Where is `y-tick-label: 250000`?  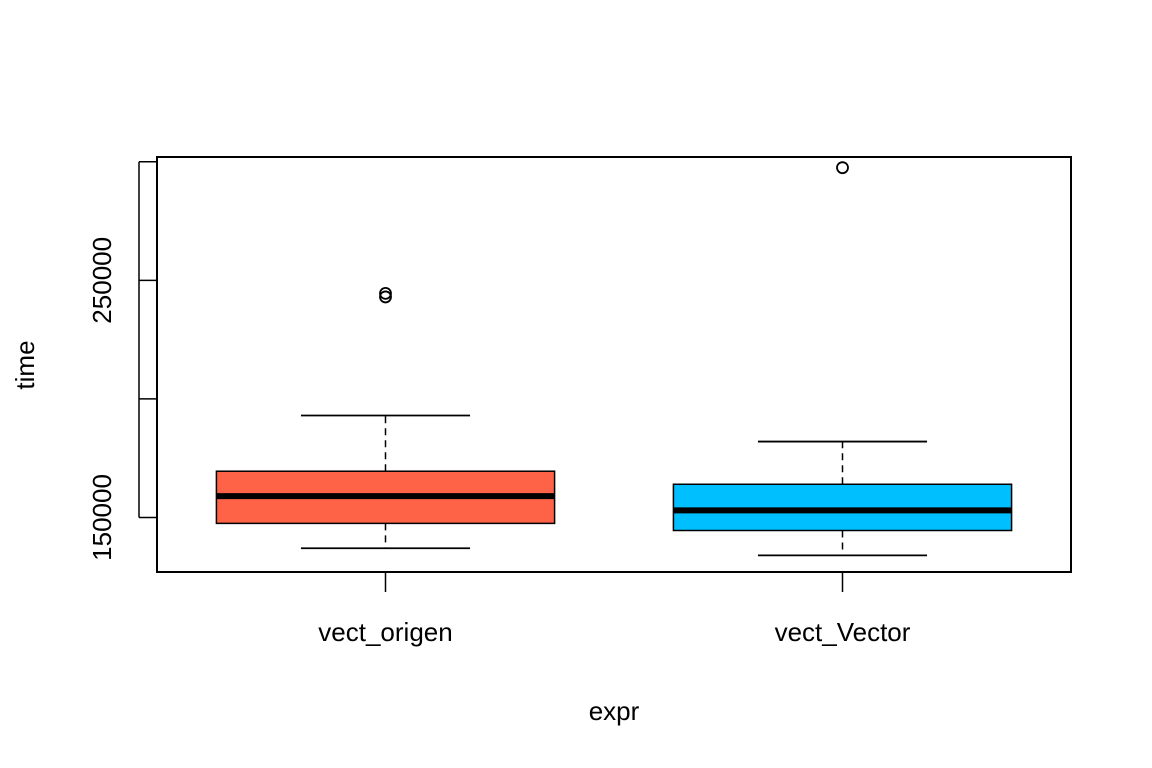
y-tick-label: 250000 is located at coordinates (102, 280).